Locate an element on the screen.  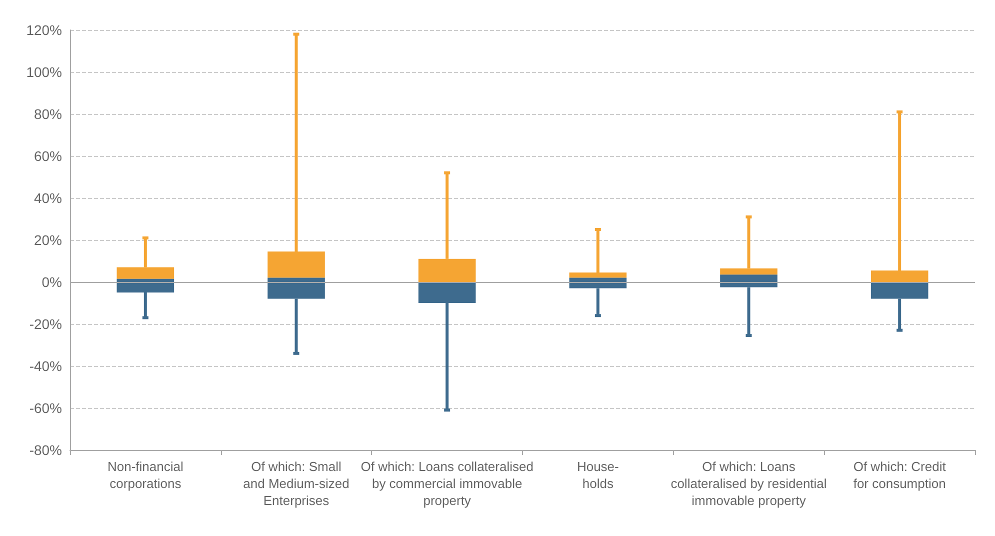
y-tick-label: 40% is located at coordinates (48, 198).